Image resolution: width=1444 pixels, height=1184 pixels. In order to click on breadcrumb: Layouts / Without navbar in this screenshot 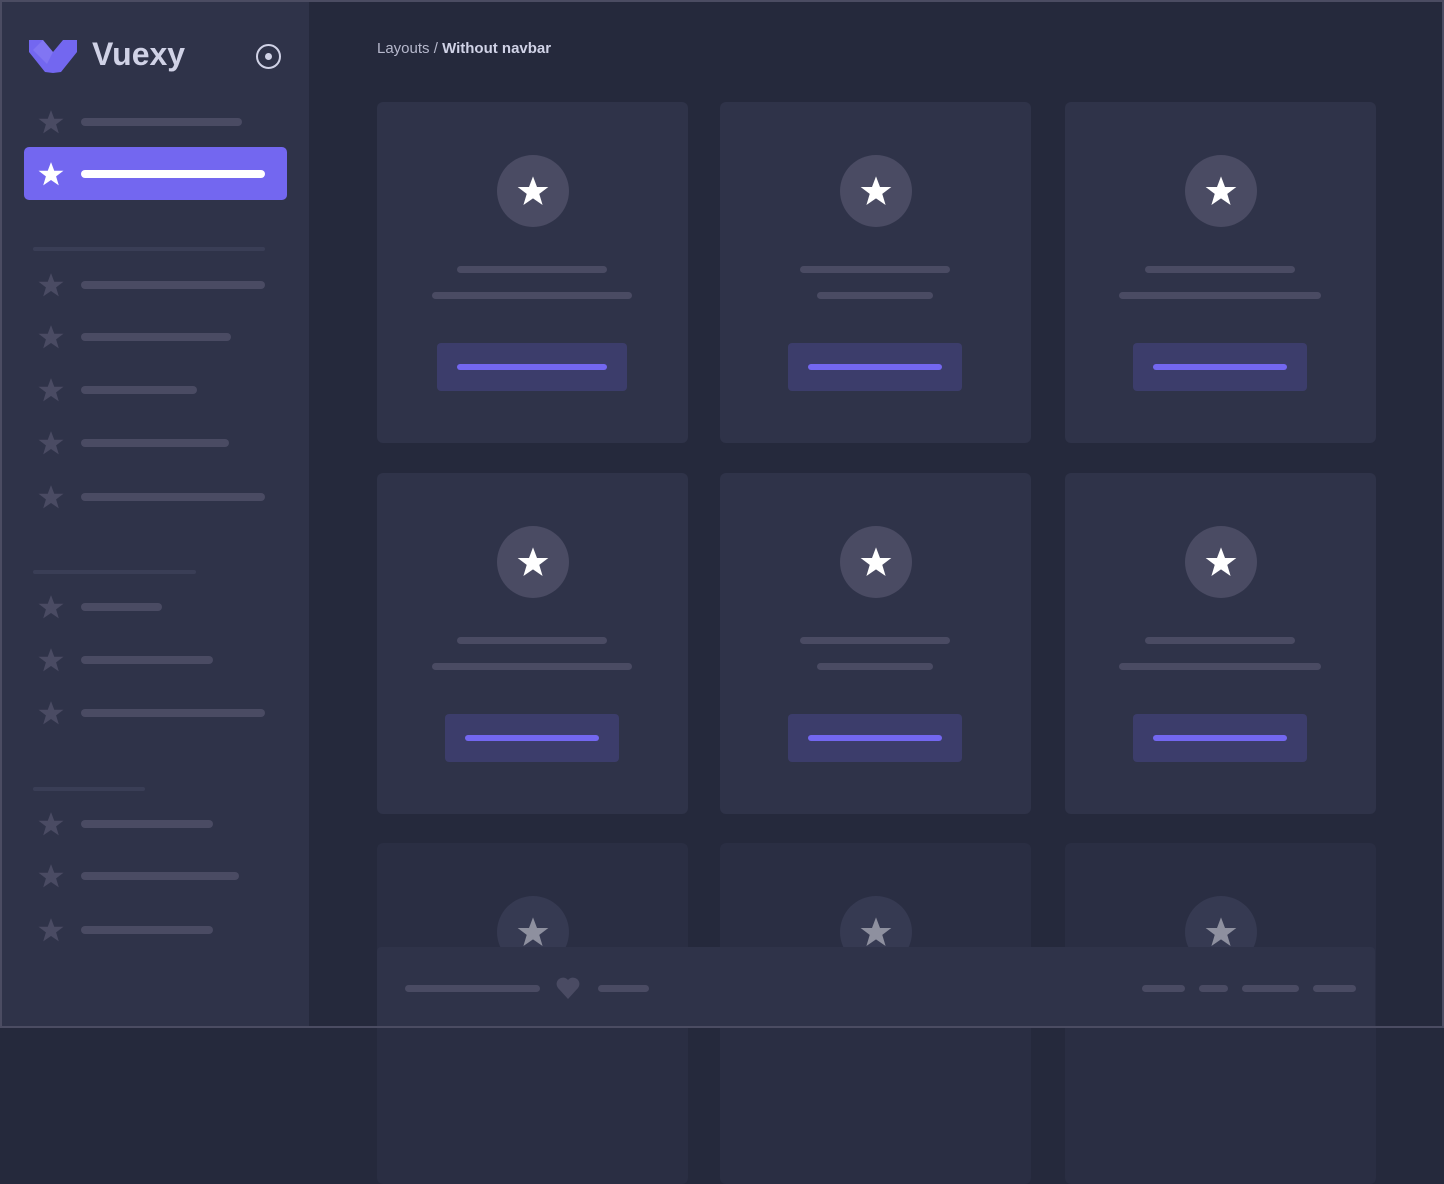, I will do `click(464, 48)`.